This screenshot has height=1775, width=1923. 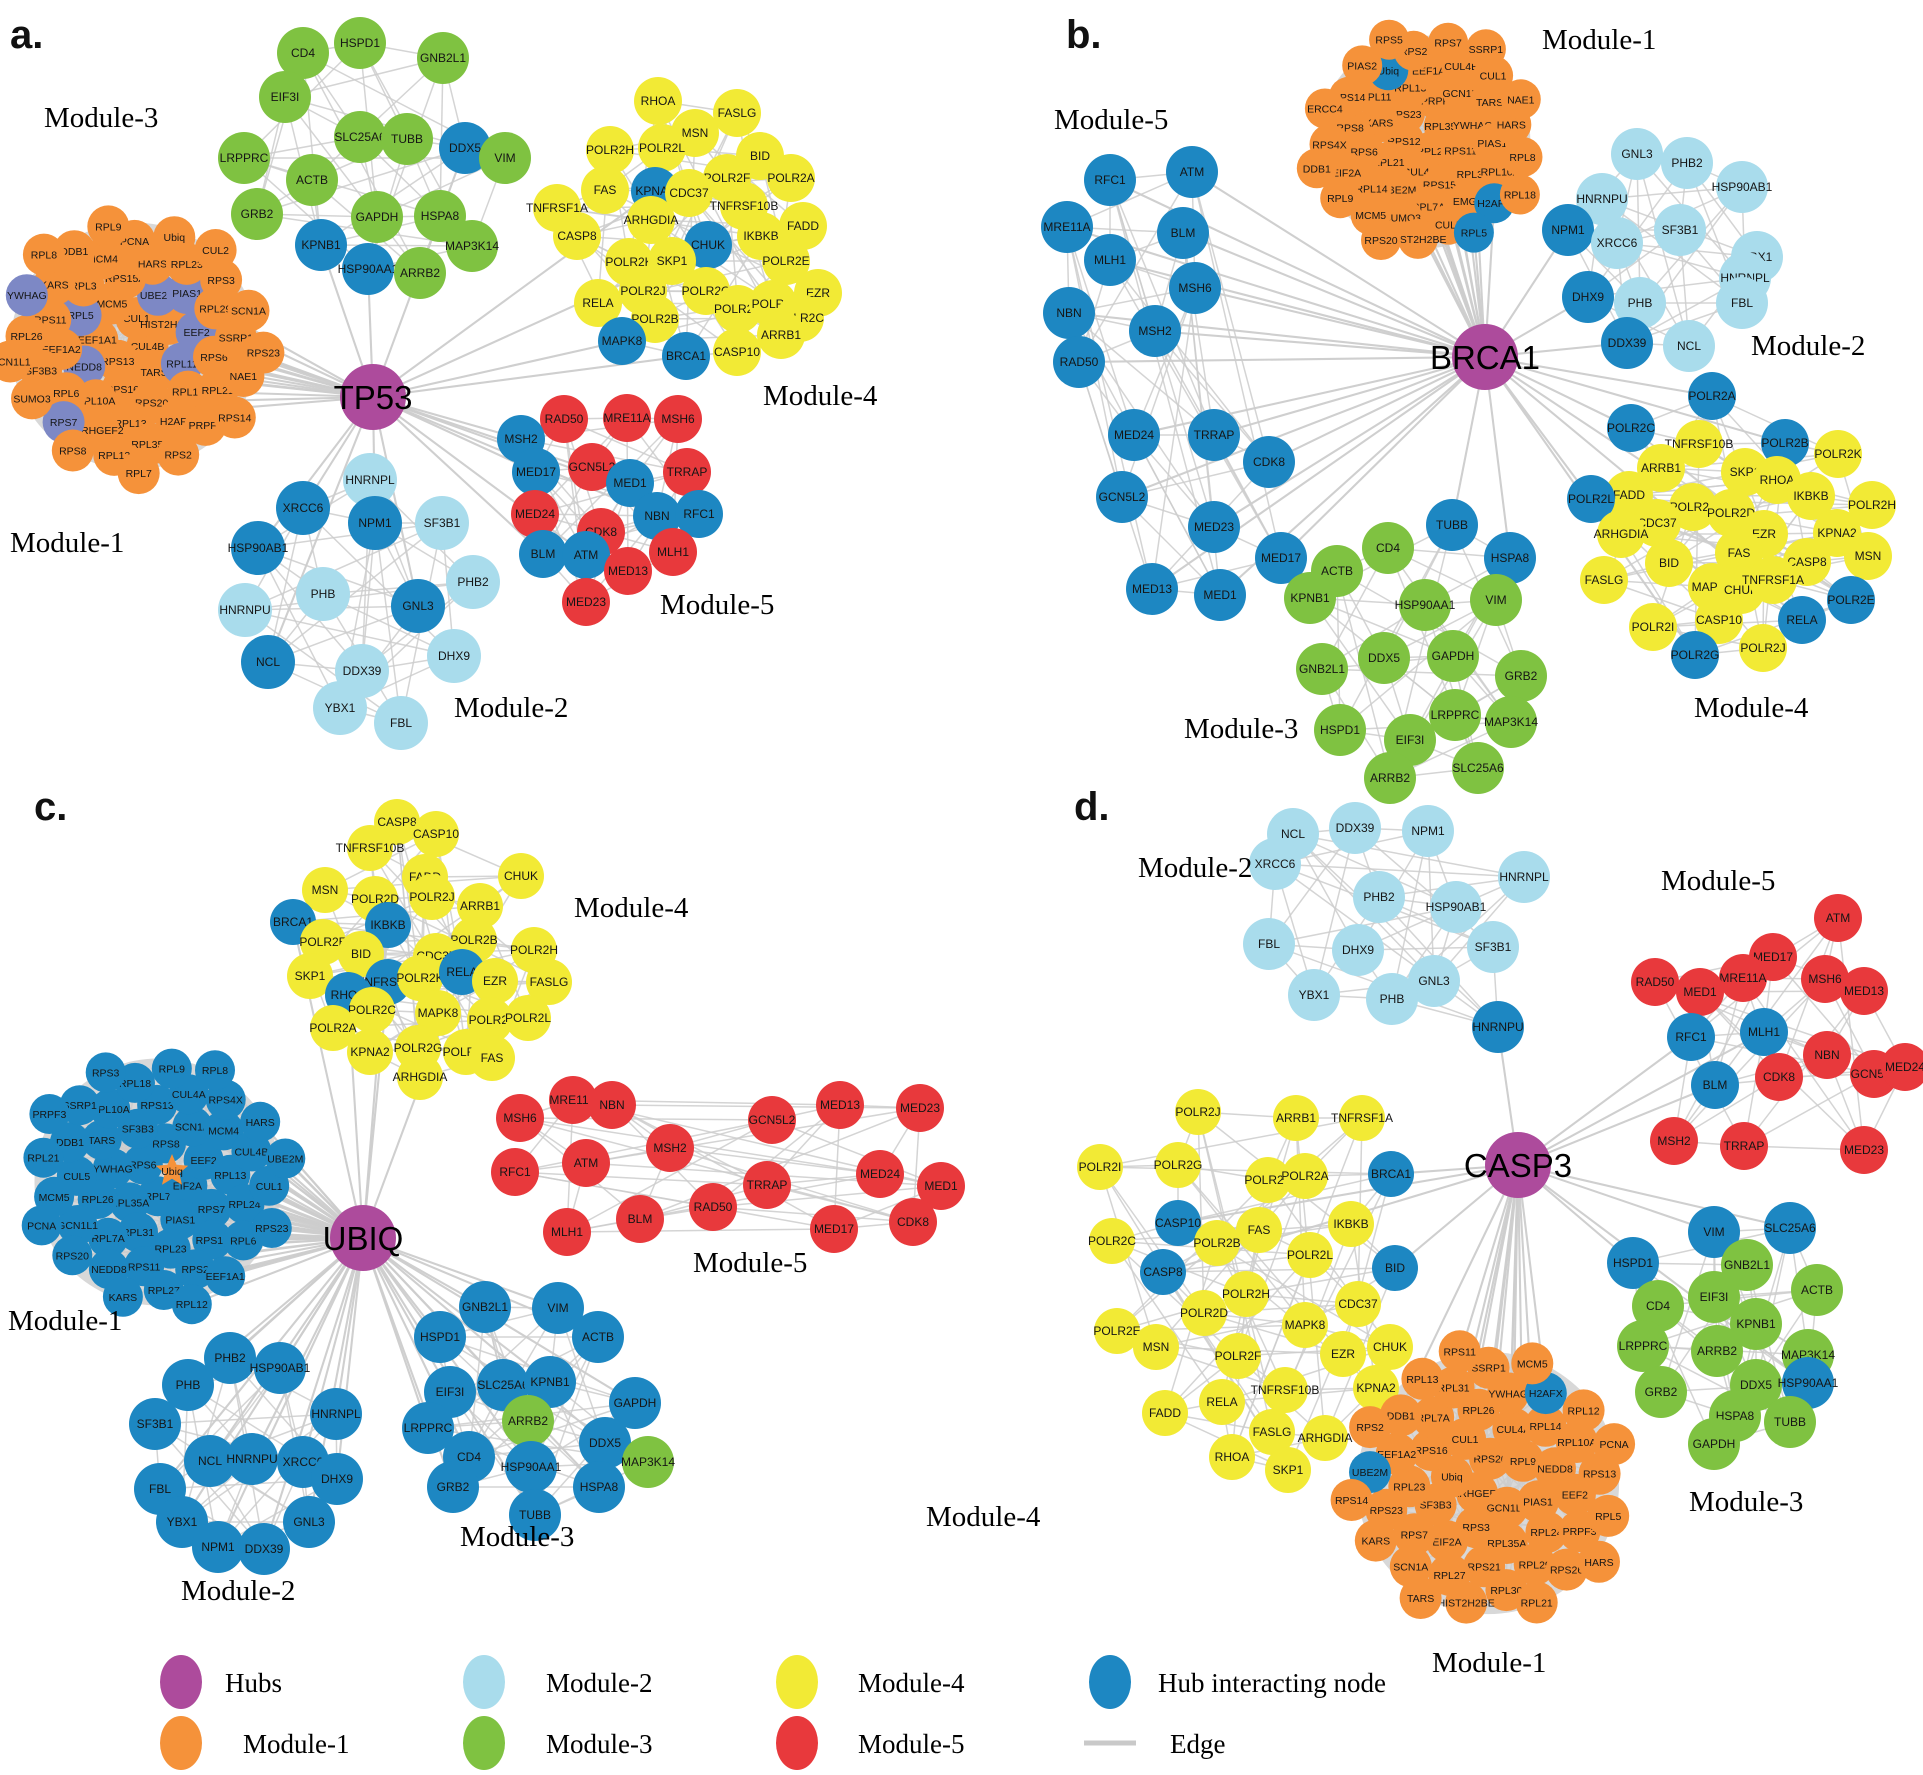 I want to click on node-label: YBX1, so click(x=182, y=1522).